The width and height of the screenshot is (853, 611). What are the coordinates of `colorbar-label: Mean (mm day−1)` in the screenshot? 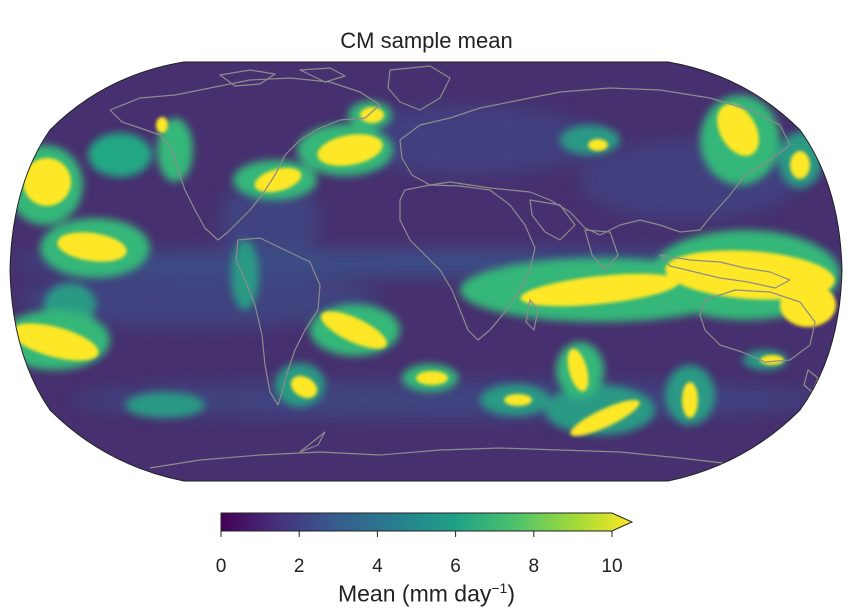 It's located at (426, 593).